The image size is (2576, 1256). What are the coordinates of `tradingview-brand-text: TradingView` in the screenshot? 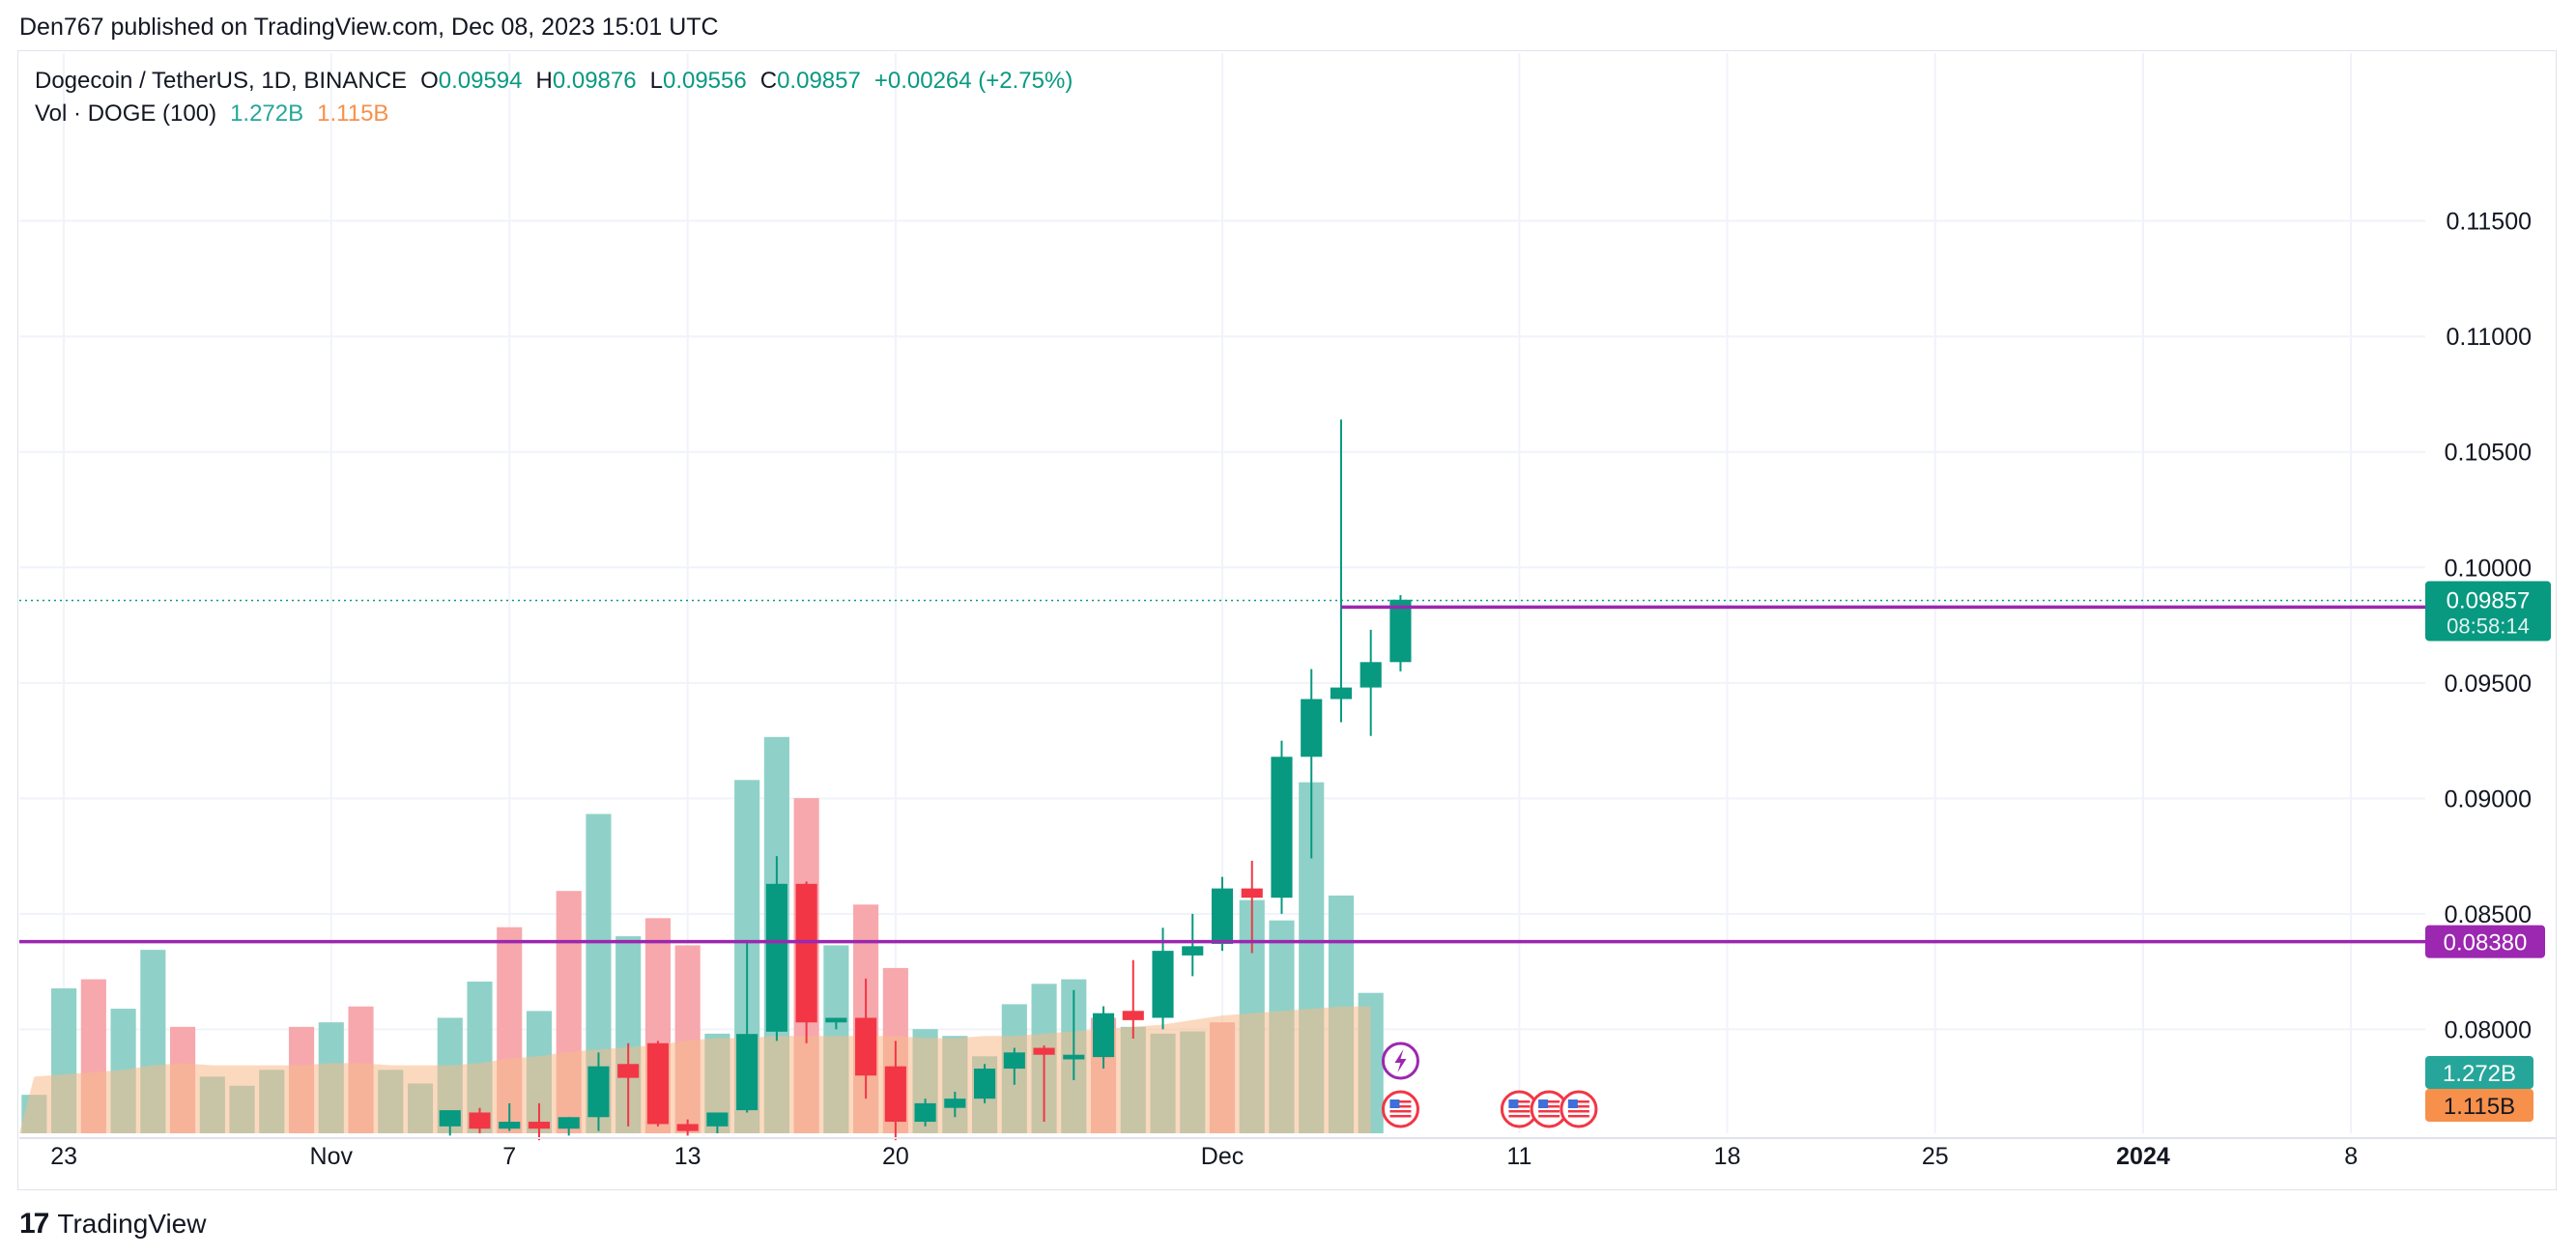 It's located at (132, 1224).